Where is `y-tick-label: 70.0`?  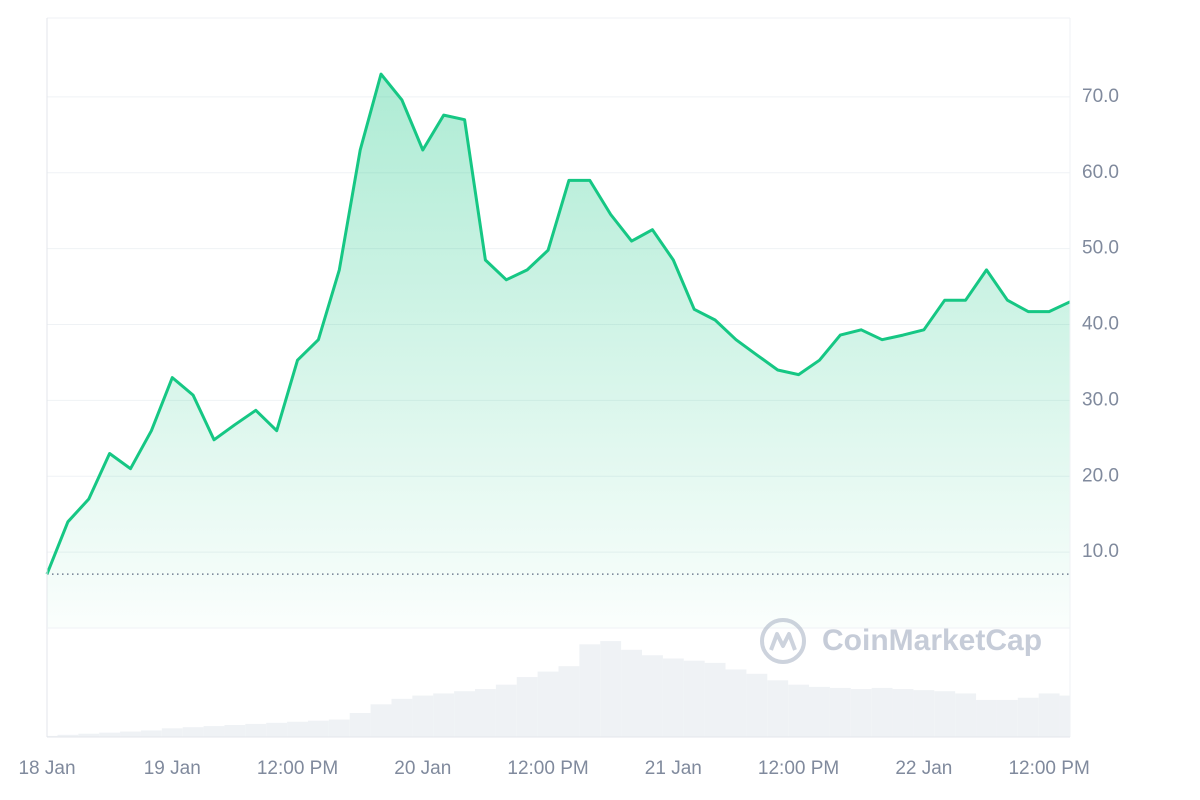
y-tick-label: 70.0 is located at coordinates (1100, 96).